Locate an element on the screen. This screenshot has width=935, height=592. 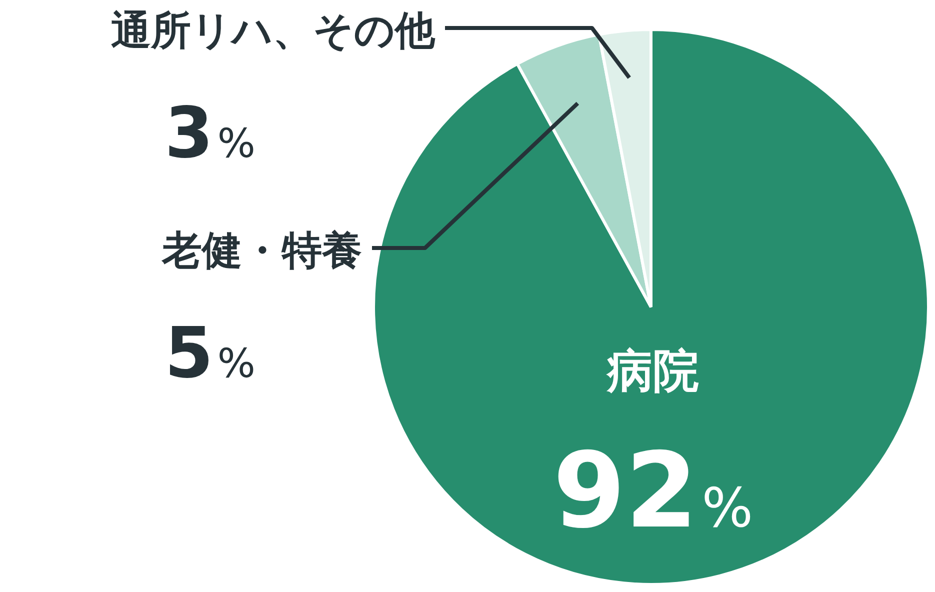
slice-label: 病院 is located at coordinates (653, 370).